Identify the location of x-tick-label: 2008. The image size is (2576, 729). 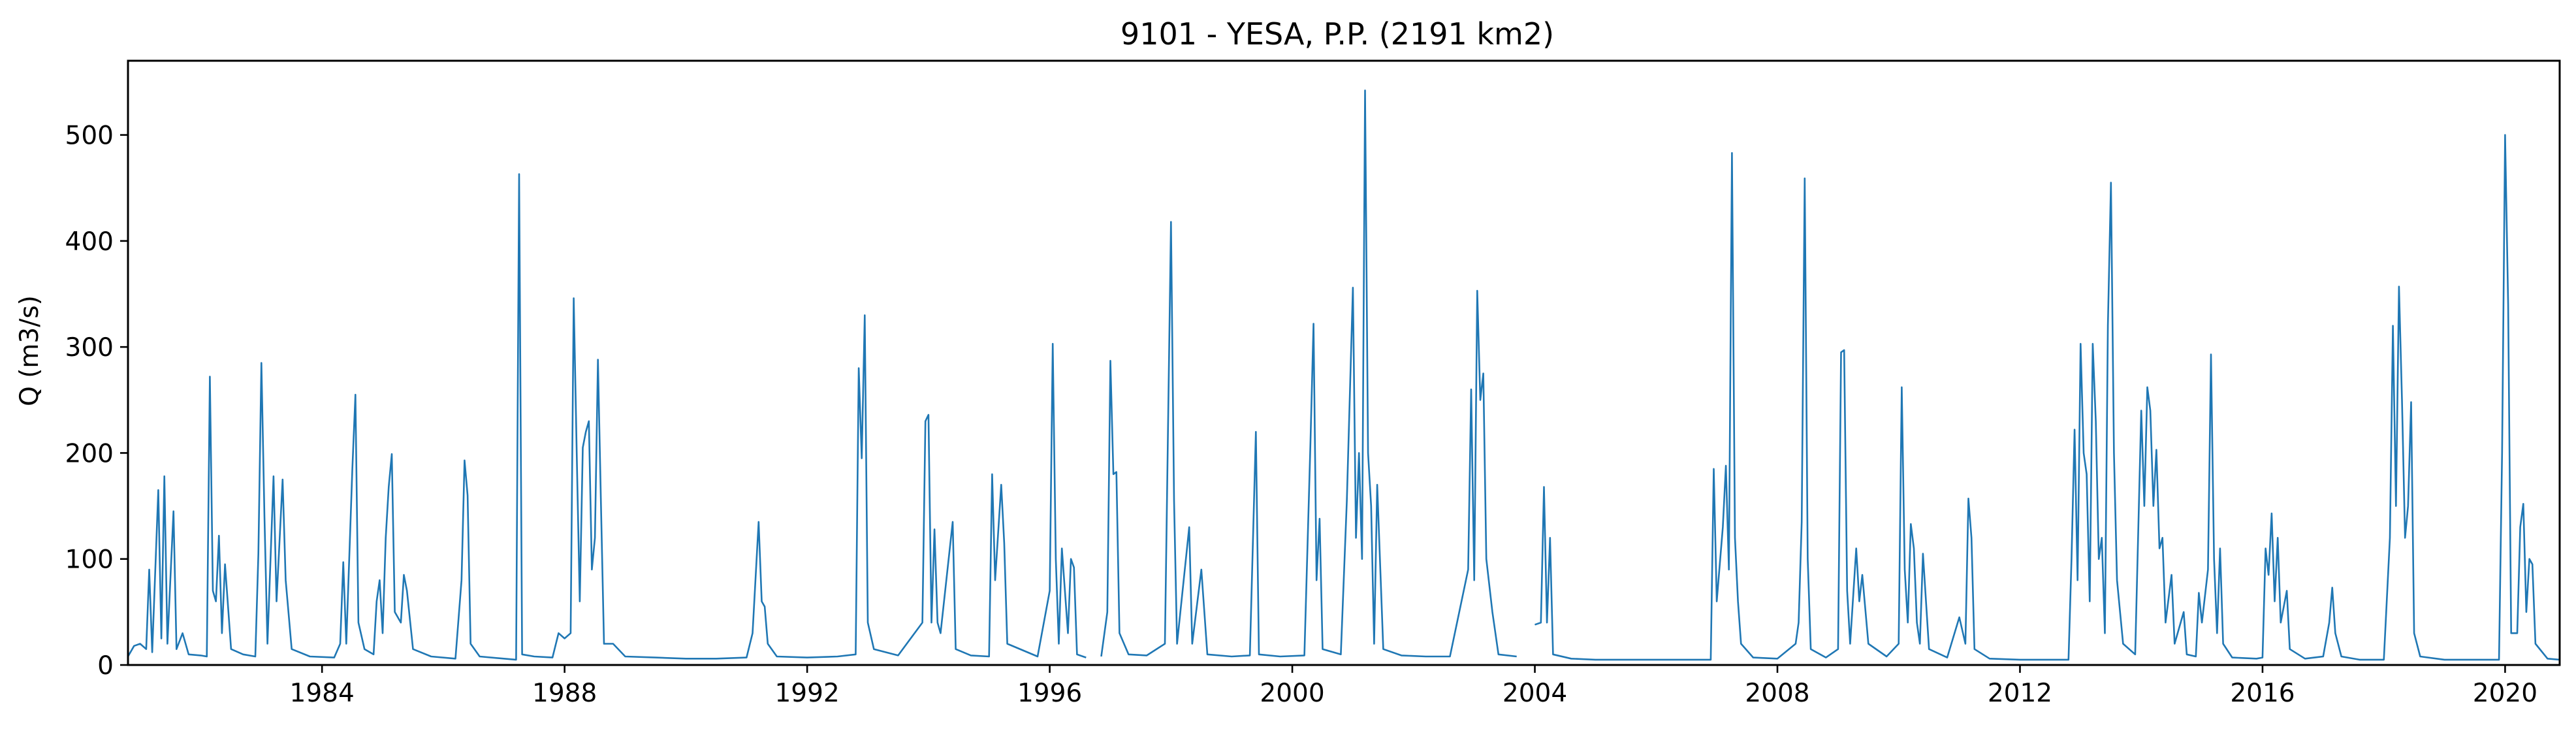
(1777, 693).